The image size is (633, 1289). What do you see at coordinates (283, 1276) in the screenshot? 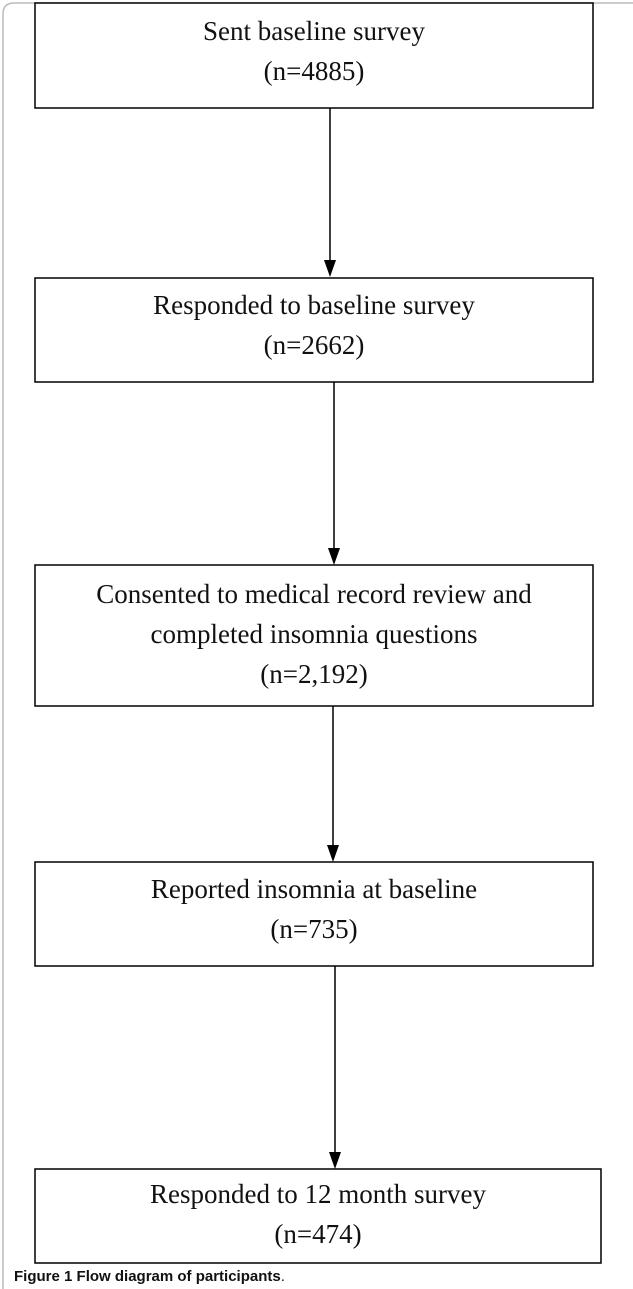
I see `caption-end: .` at bounding box center [283, 1276].